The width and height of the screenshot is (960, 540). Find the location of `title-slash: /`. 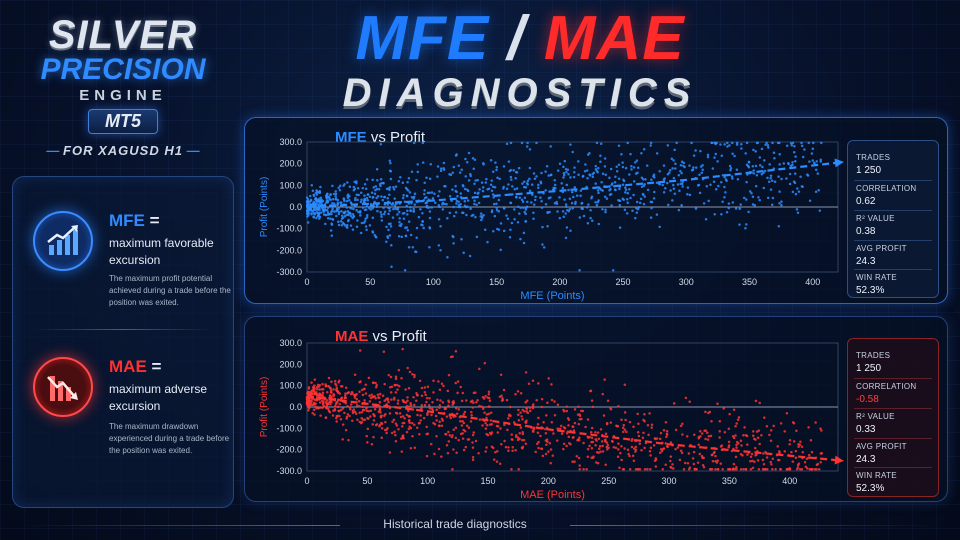

title-slash: / is located at coordinates (516, 38).